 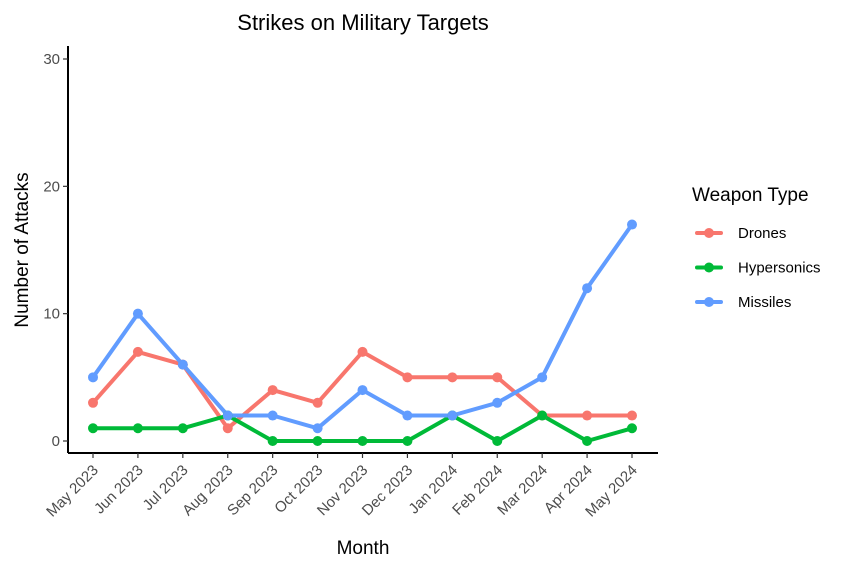 What do you see at coordinates (764, 302) in the screenshot?
I see `legend-label: Missiles` at bounding box center [764, 302].